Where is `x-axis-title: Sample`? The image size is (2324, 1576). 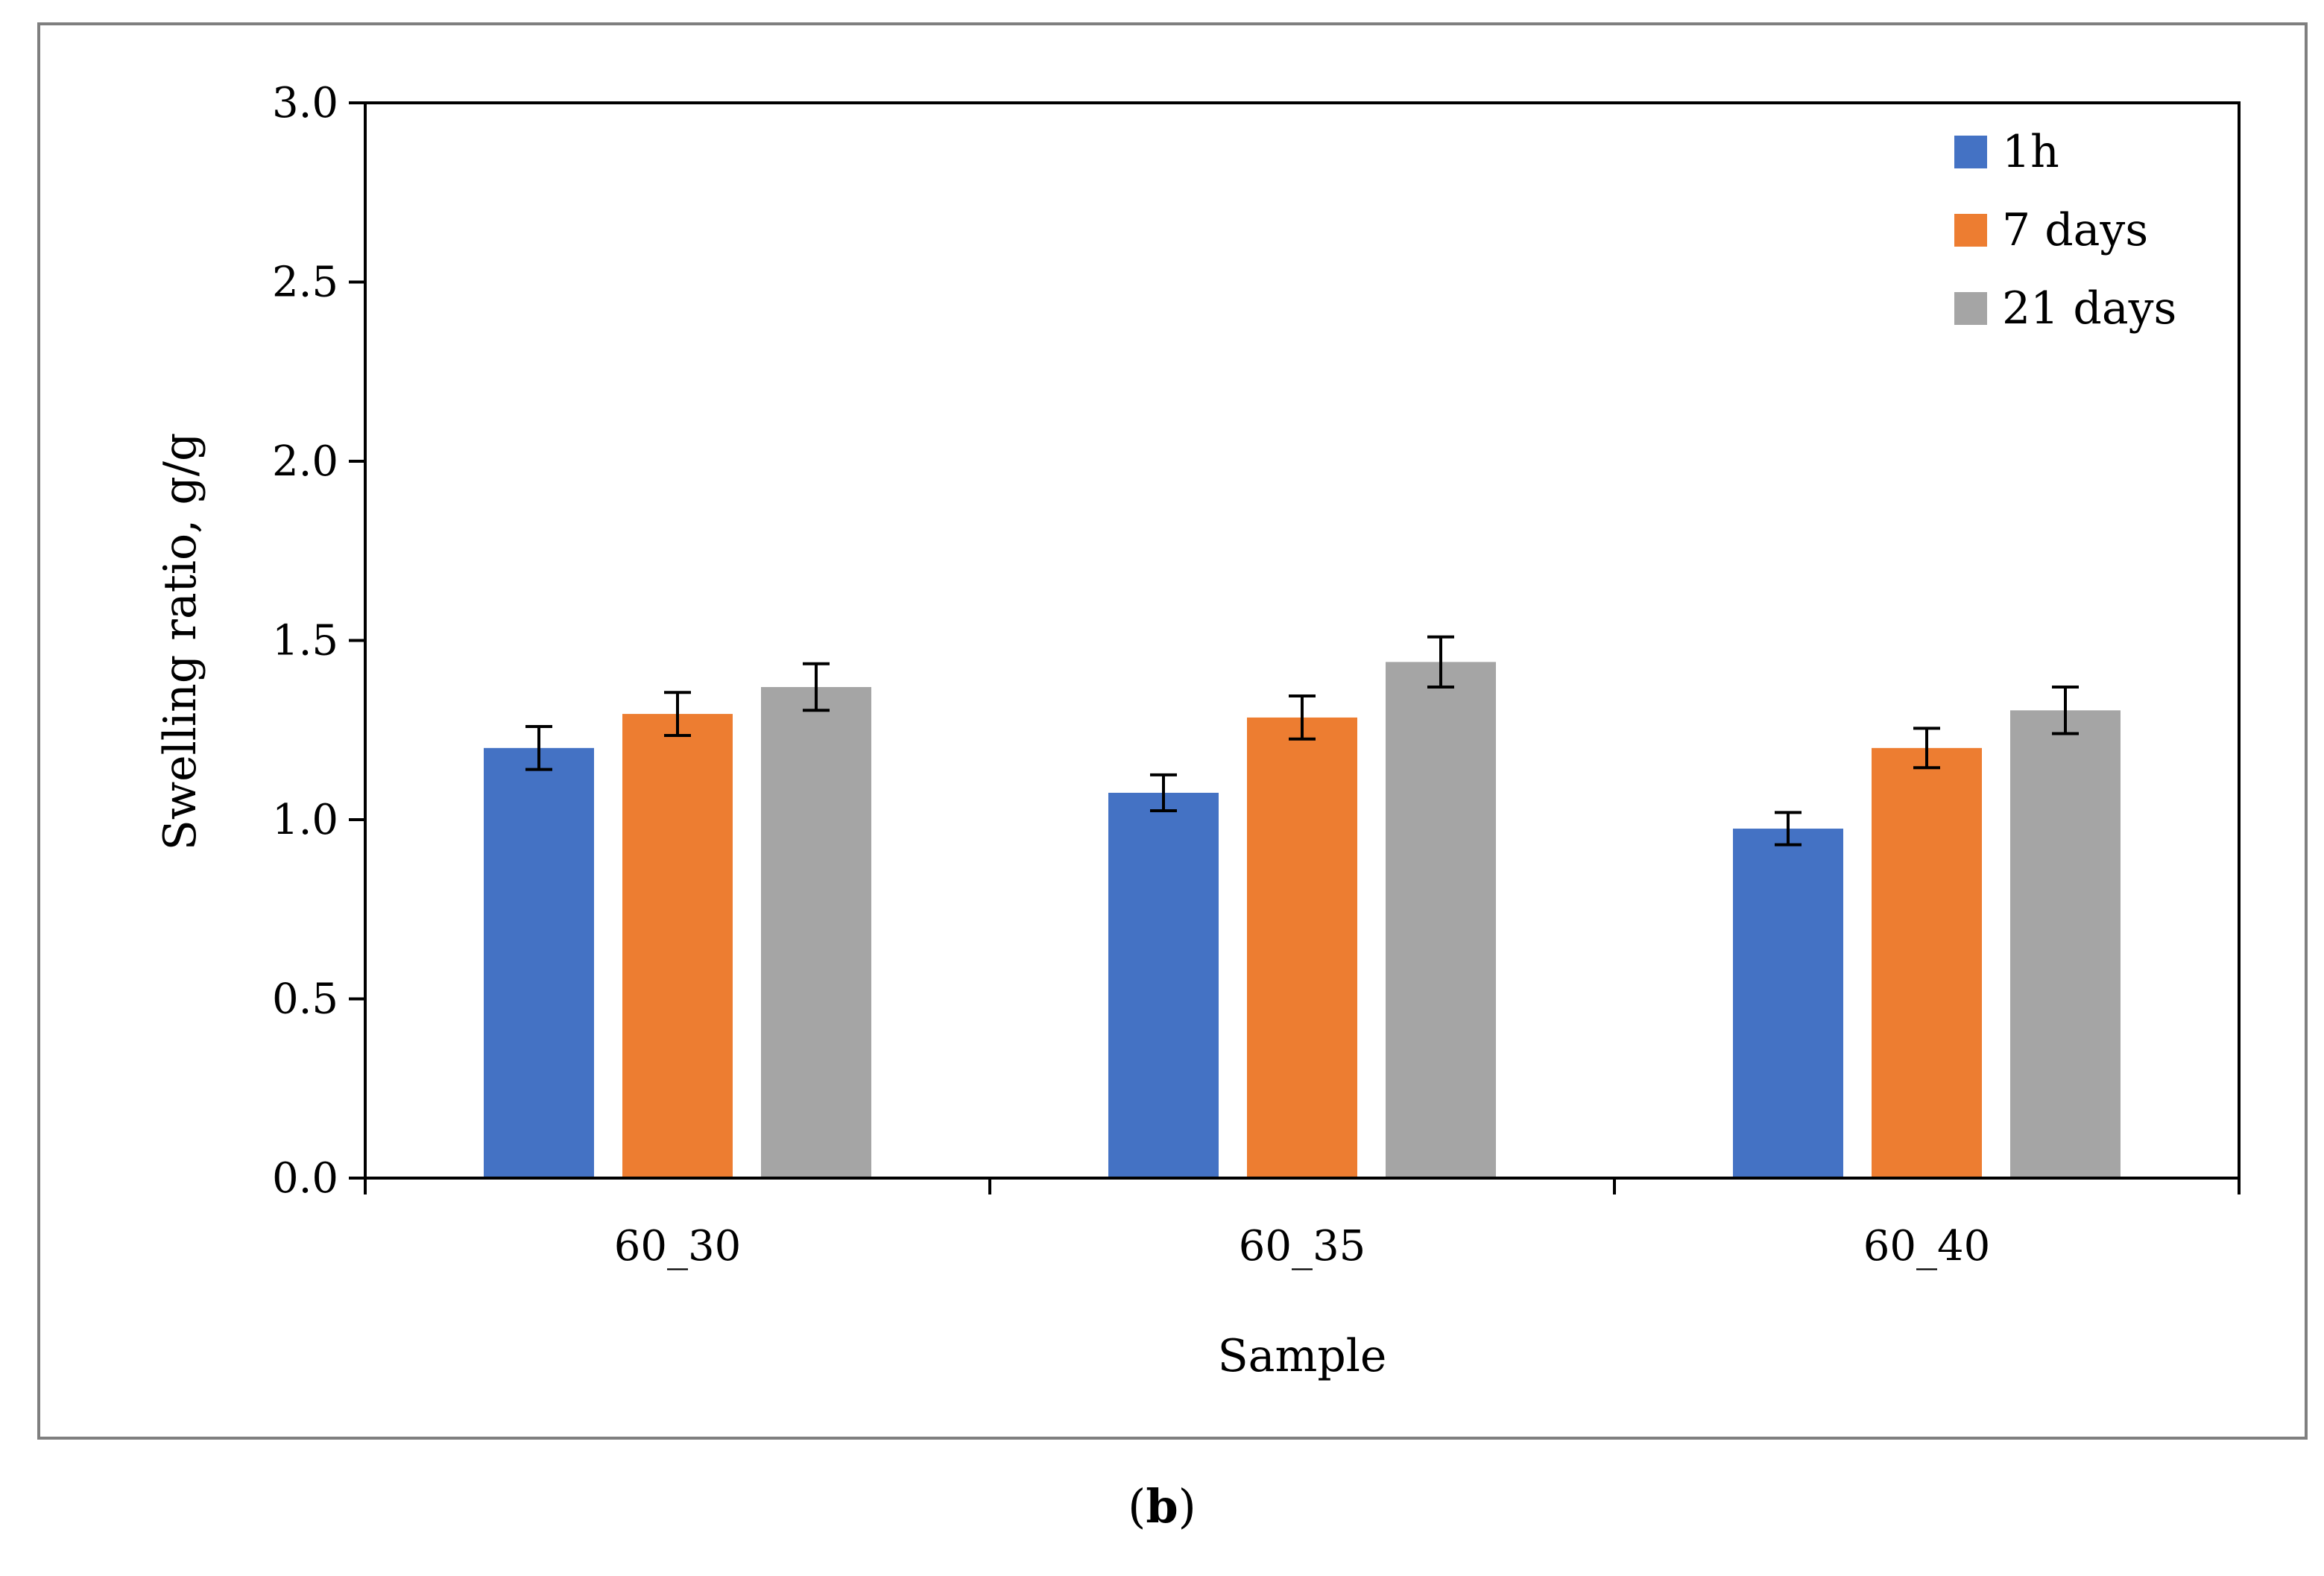
x-axis-title: Sample is located at coordinates (1302, 1356).